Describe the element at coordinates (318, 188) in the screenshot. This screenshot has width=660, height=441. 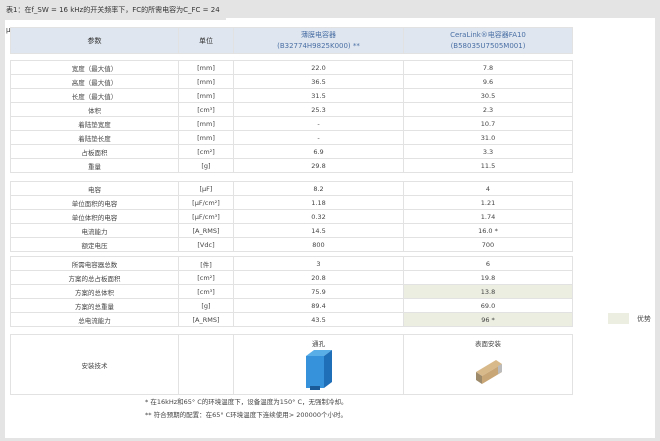
I see `cell-film: 8.2` at that location.